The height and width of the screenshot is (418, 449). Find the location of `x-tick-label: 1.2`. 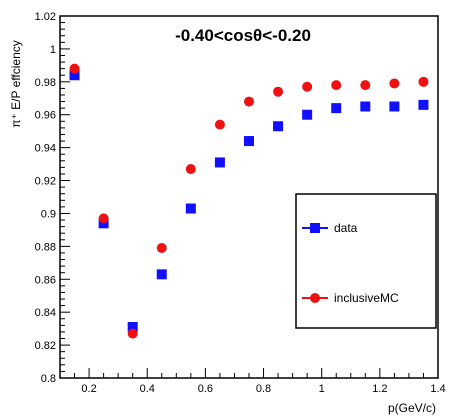

x-tick-label: 1.2 is located at coordinates (379, 389).